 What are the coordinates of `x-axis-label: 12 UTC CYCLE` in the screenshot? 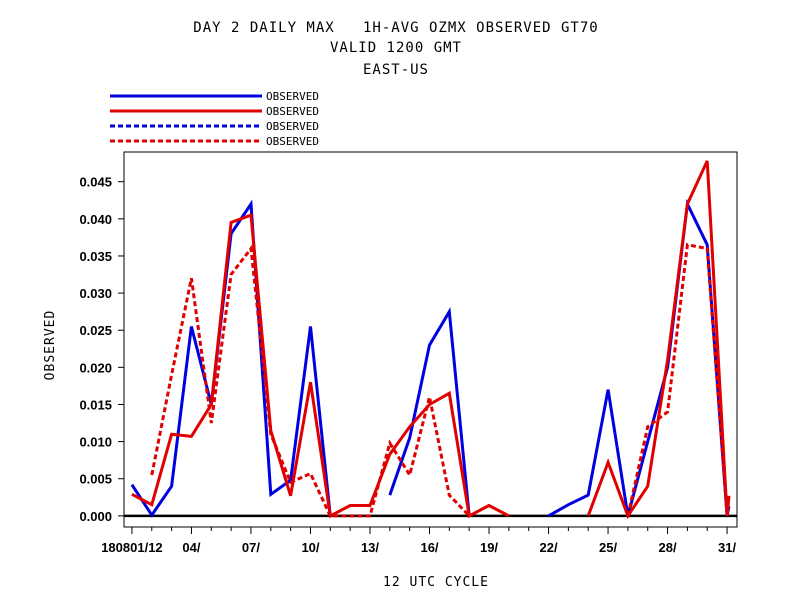 It's located at (436, 582).